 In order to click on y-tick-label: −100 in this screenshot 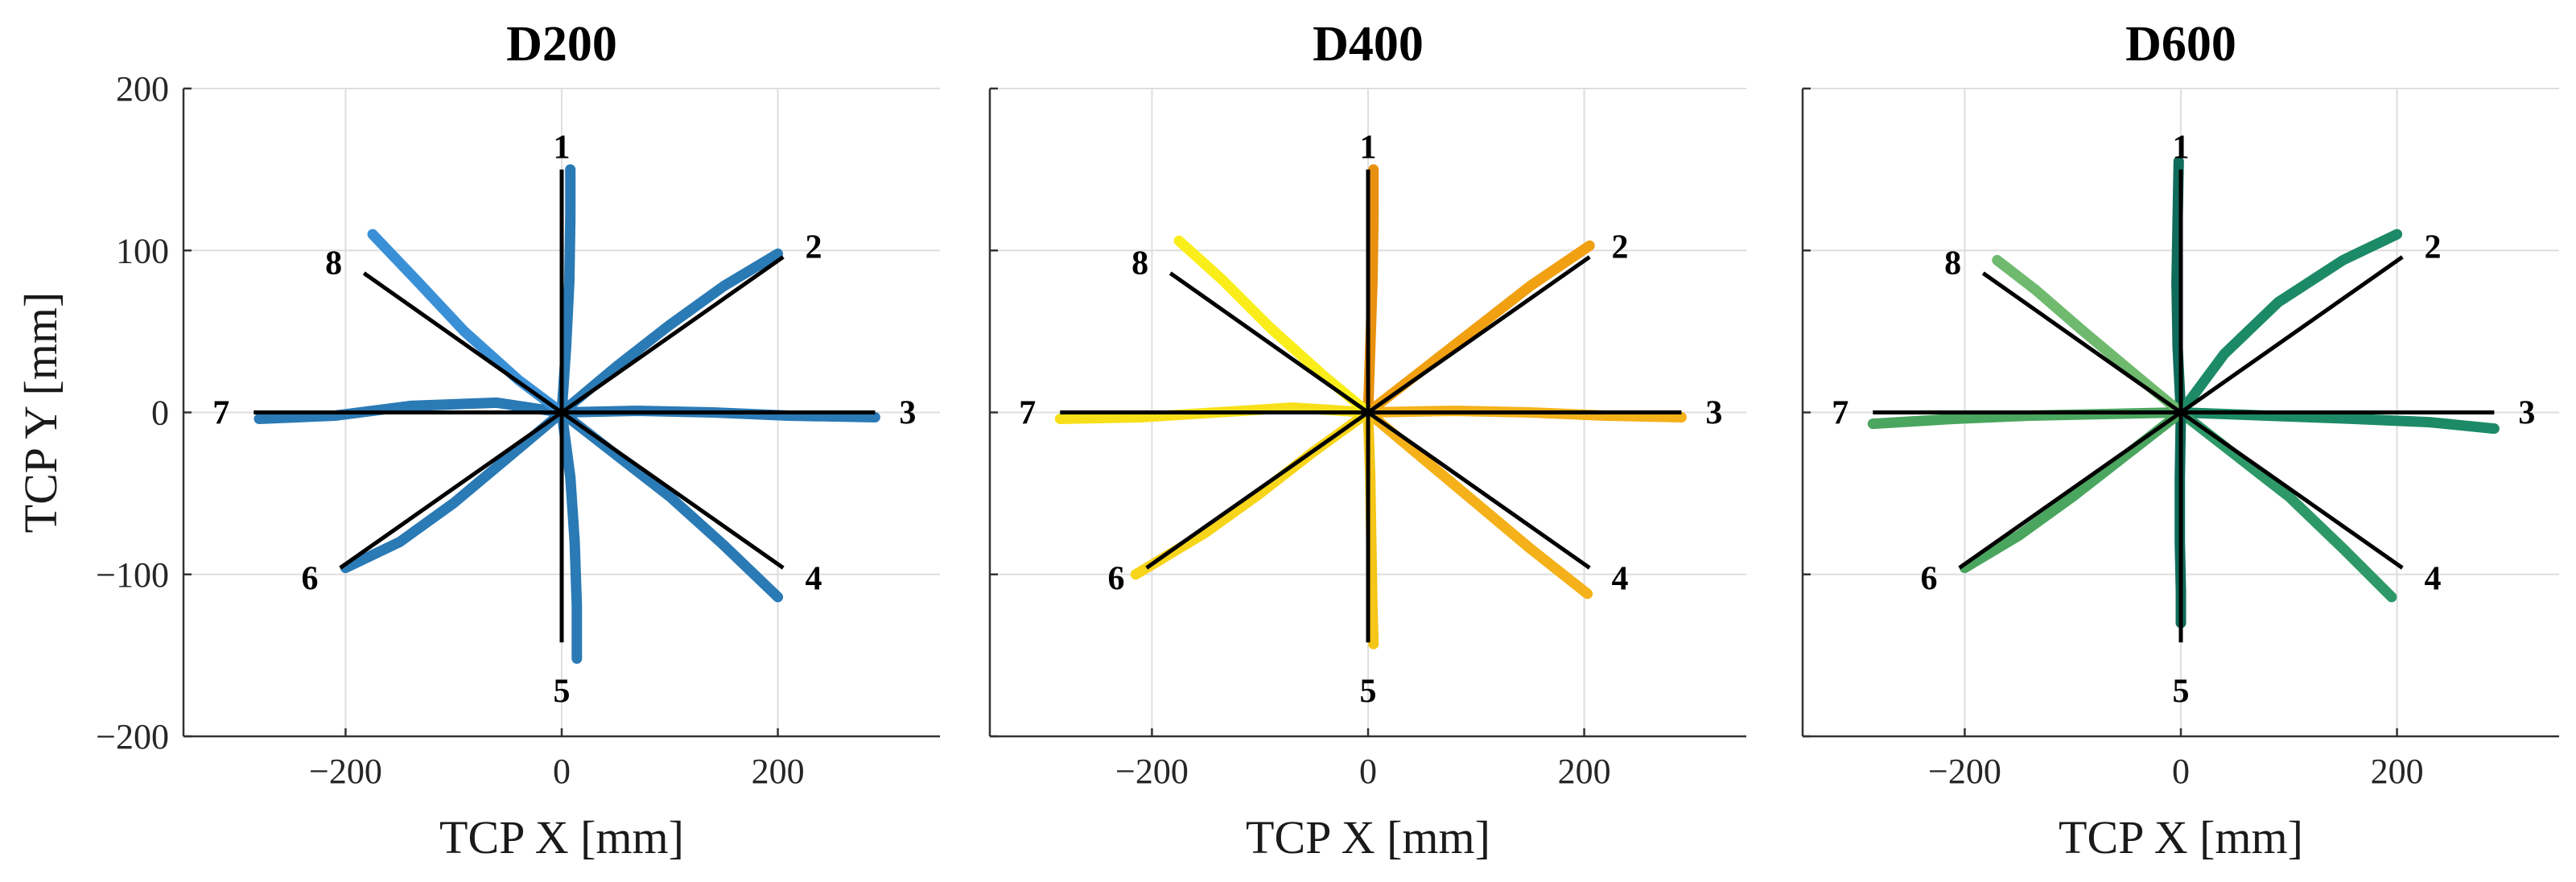, I will do `click(132, 575)`.